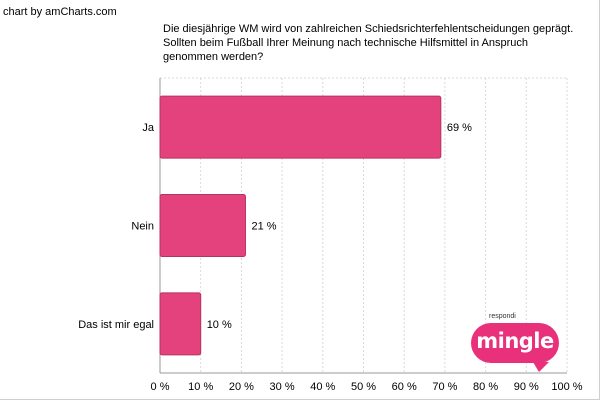 Image resolution: width=601 pixels, height=401 pixels. Describe the element at coordinates (200, 387) in the screenshot. I see `x-tick-label: 10 %` at that location.